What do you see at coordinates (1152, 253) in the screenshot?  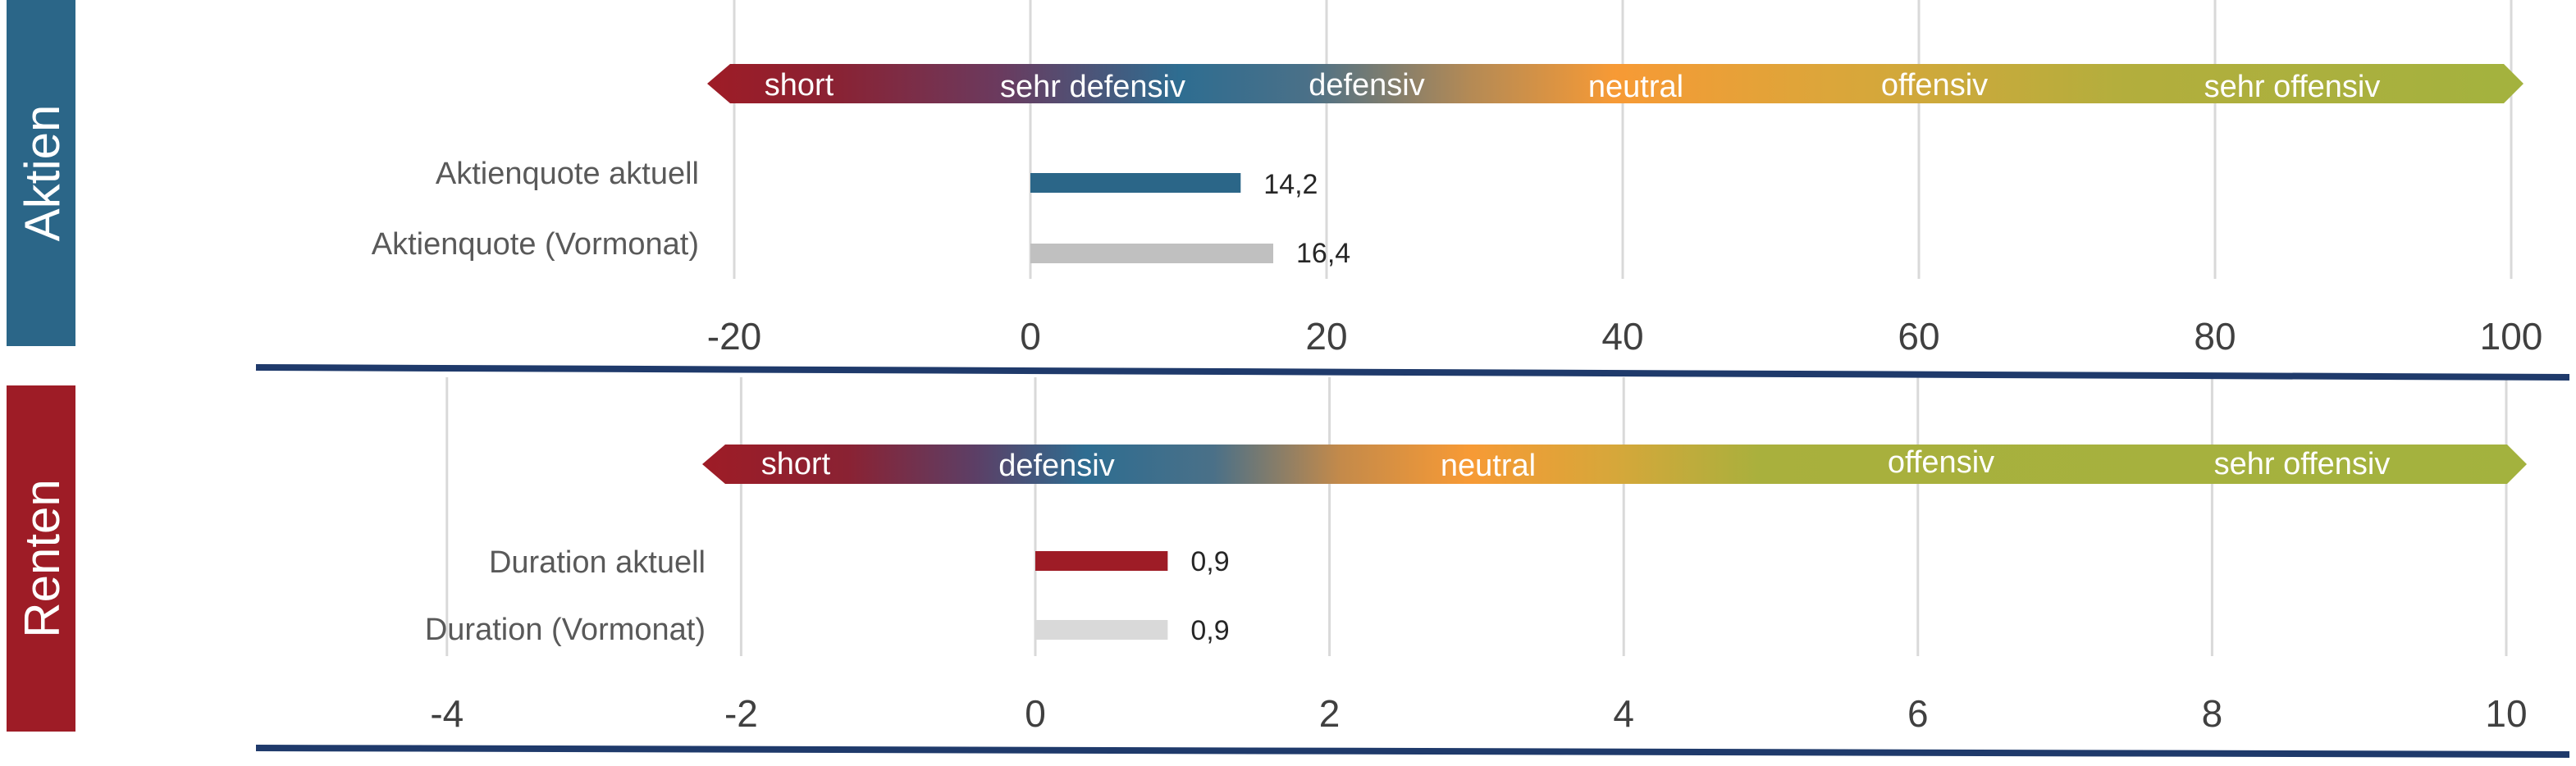 I see `aktien-bar-previous` at bounding box center [1152, 253].